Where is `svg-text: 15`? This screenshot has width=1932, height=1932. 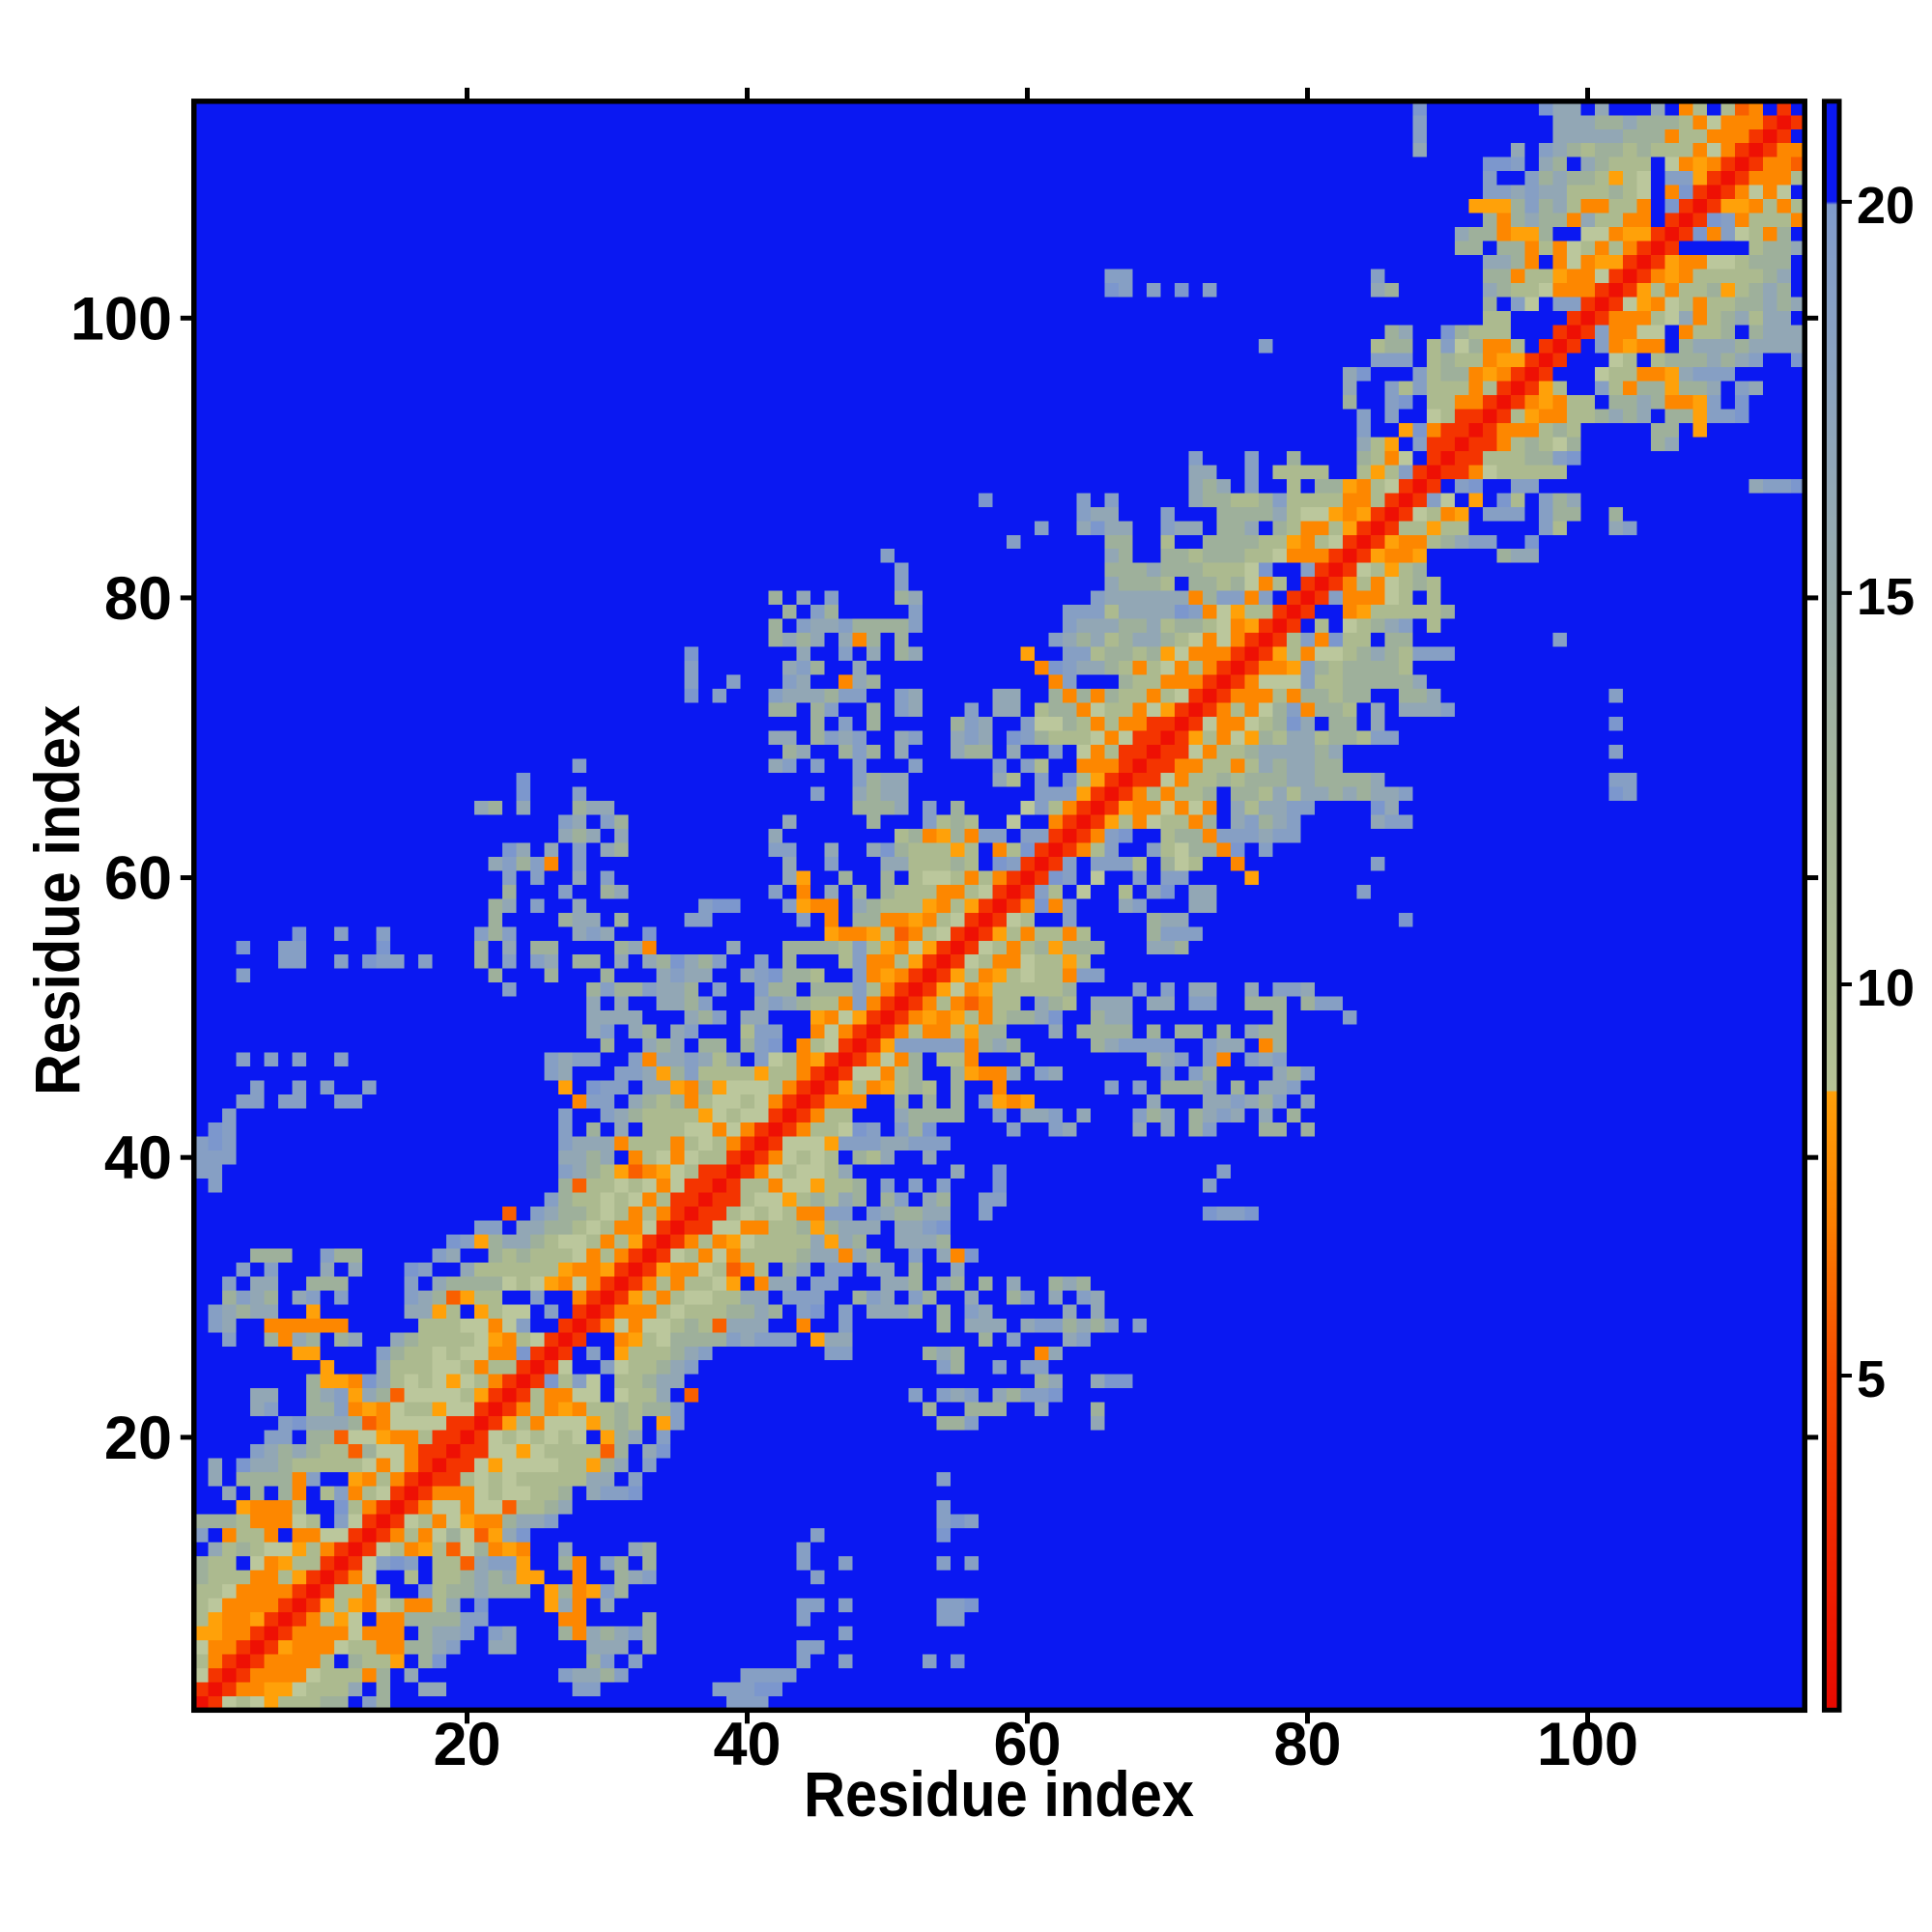 svg-text: 15 is located at coordinates (1886, 597).